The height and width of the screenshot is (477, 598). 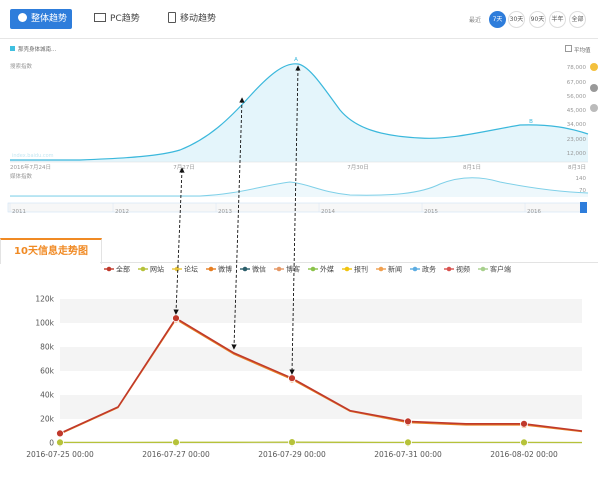 I want to click on y-tick-label: 0, so click(x=51, y=443).